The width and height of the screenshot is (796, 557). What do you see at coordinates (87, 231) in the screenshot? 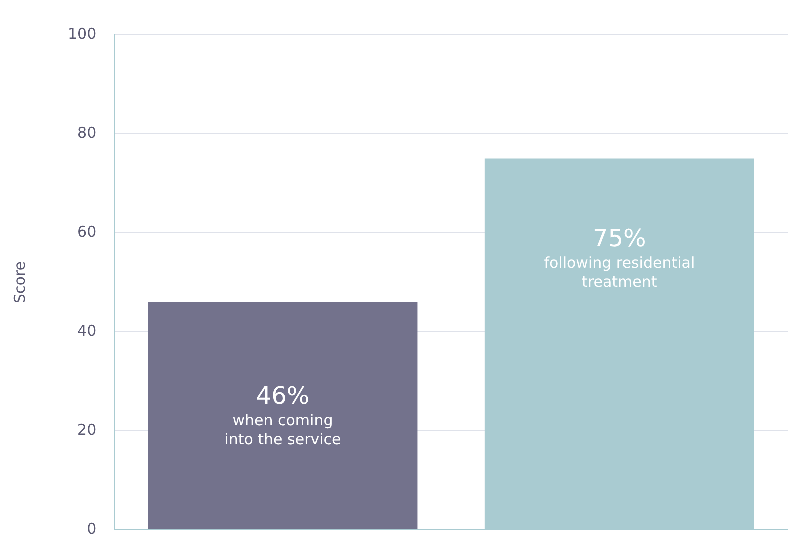
I see `y-tick-label: 60` at bounding box center [87, 231].